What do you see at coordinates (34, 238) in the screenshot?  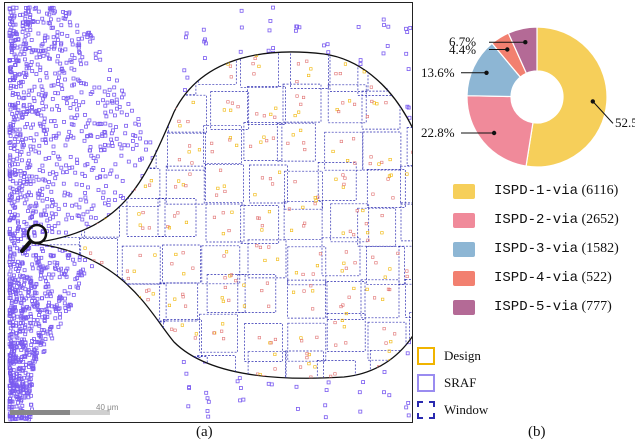 I see `magnifier-icon` at bounding box center [34, 238].